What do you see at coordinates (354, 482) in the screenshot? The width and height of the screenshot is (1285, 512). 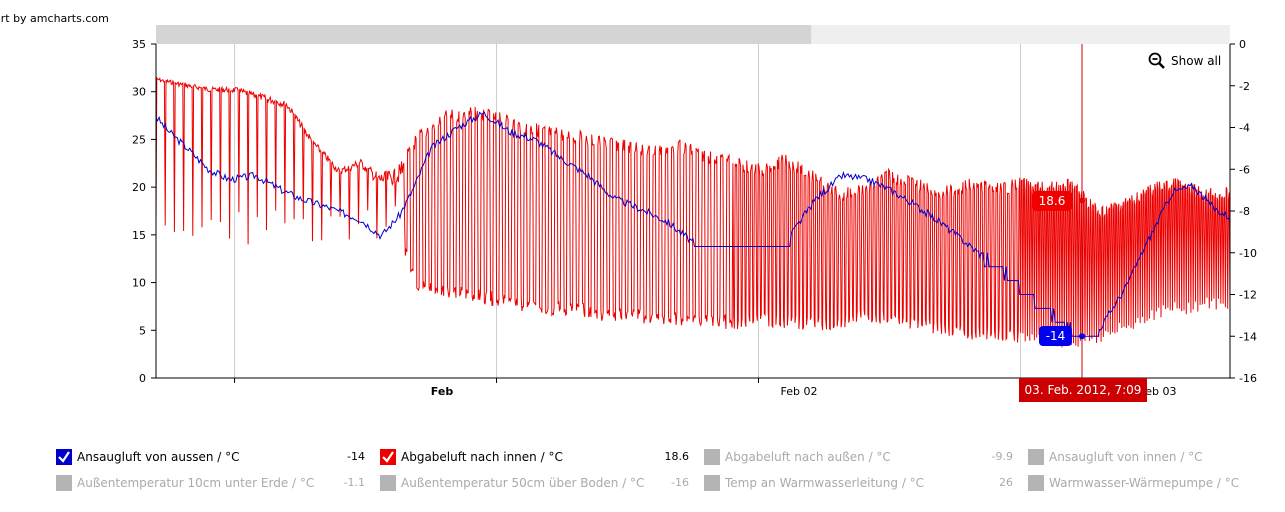 I see `legend-value: -1.1` at bounding box center [354, 482].